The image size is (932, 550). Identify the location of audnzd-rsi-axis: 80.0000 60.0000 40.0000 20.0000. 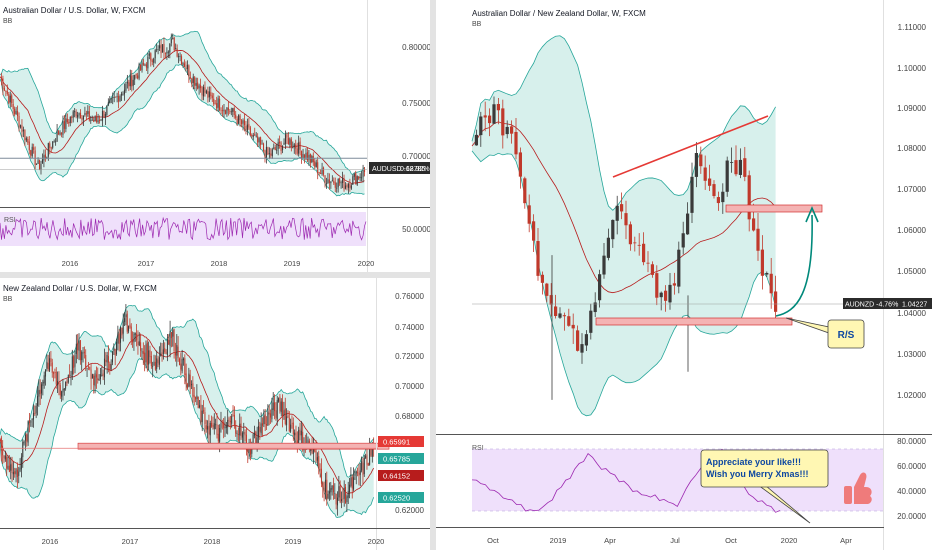
(911, 479).